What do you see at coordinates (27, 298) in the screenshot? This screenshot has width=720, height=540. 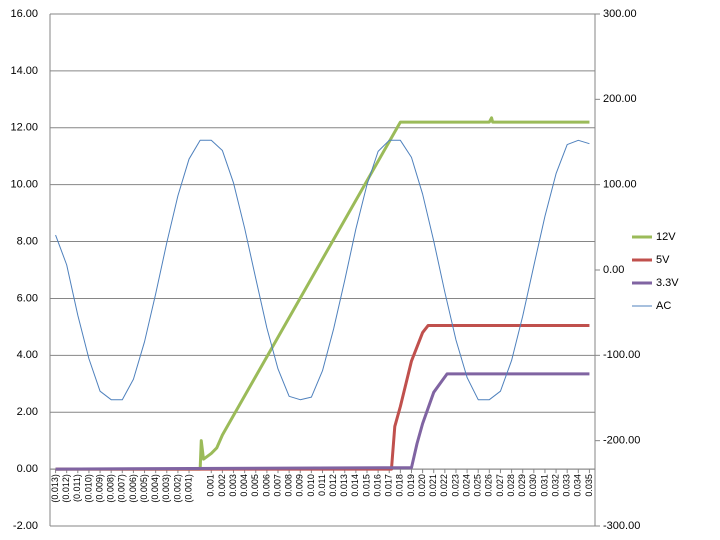 I see `y-tick-label: 6.00` at bounding box center [27, 298].